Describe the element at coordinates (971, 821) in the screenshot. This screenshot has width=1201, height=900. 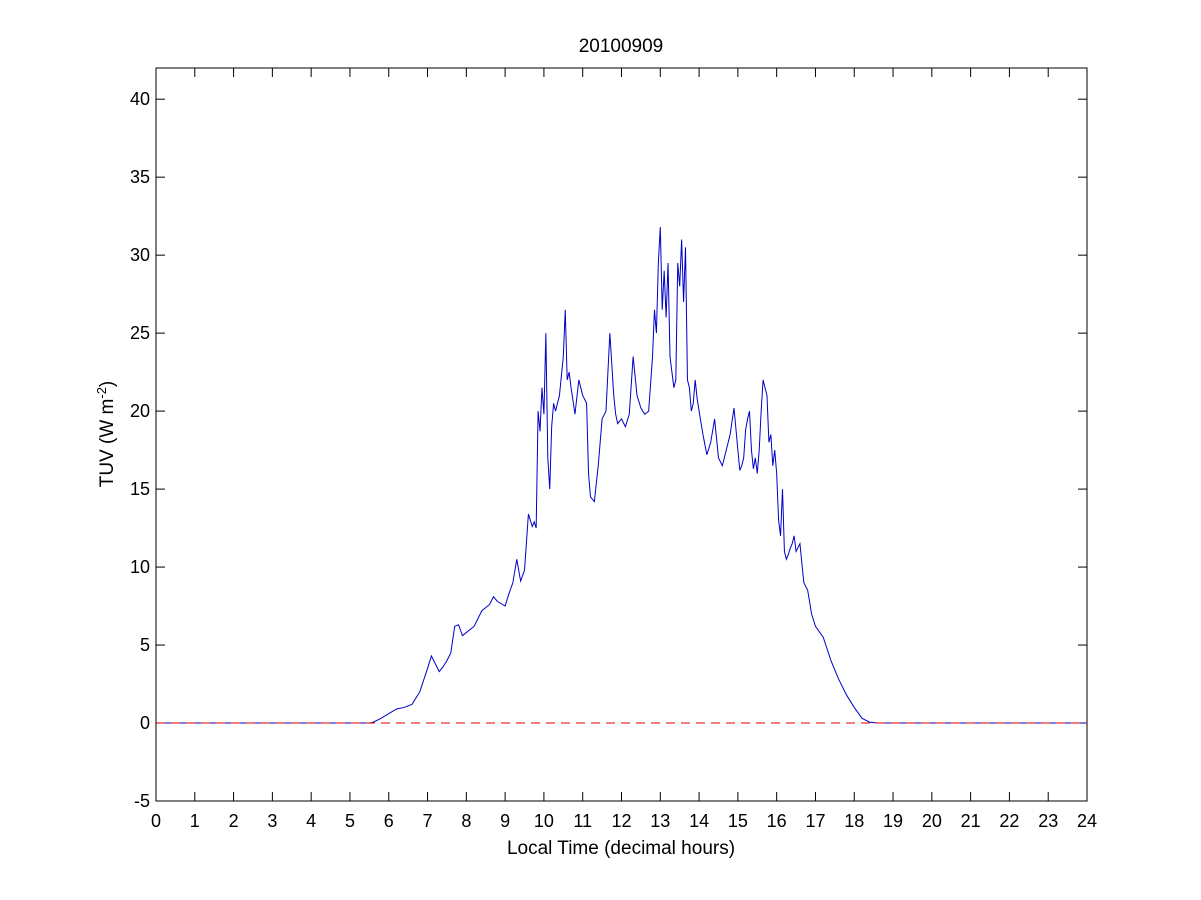
I see `x-tick-label: 21` at that location.